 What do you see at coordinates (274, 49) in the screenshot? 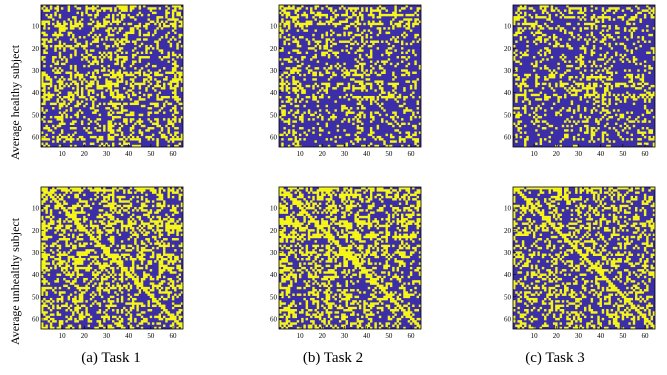
I see `y-tick-label: 20` at bounding box center [274, 49].